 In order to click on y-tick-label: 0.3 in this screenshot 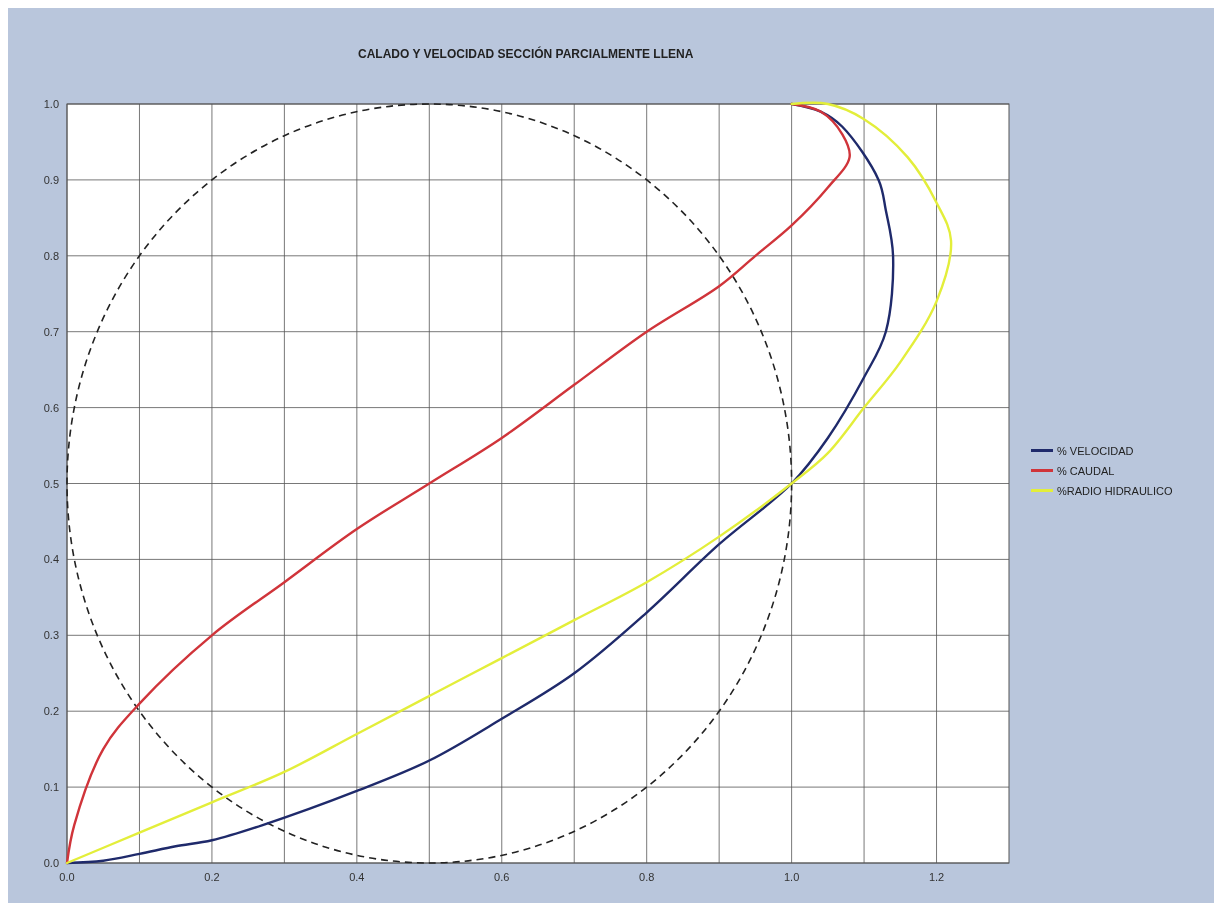, I will do `click(51, 635)`.